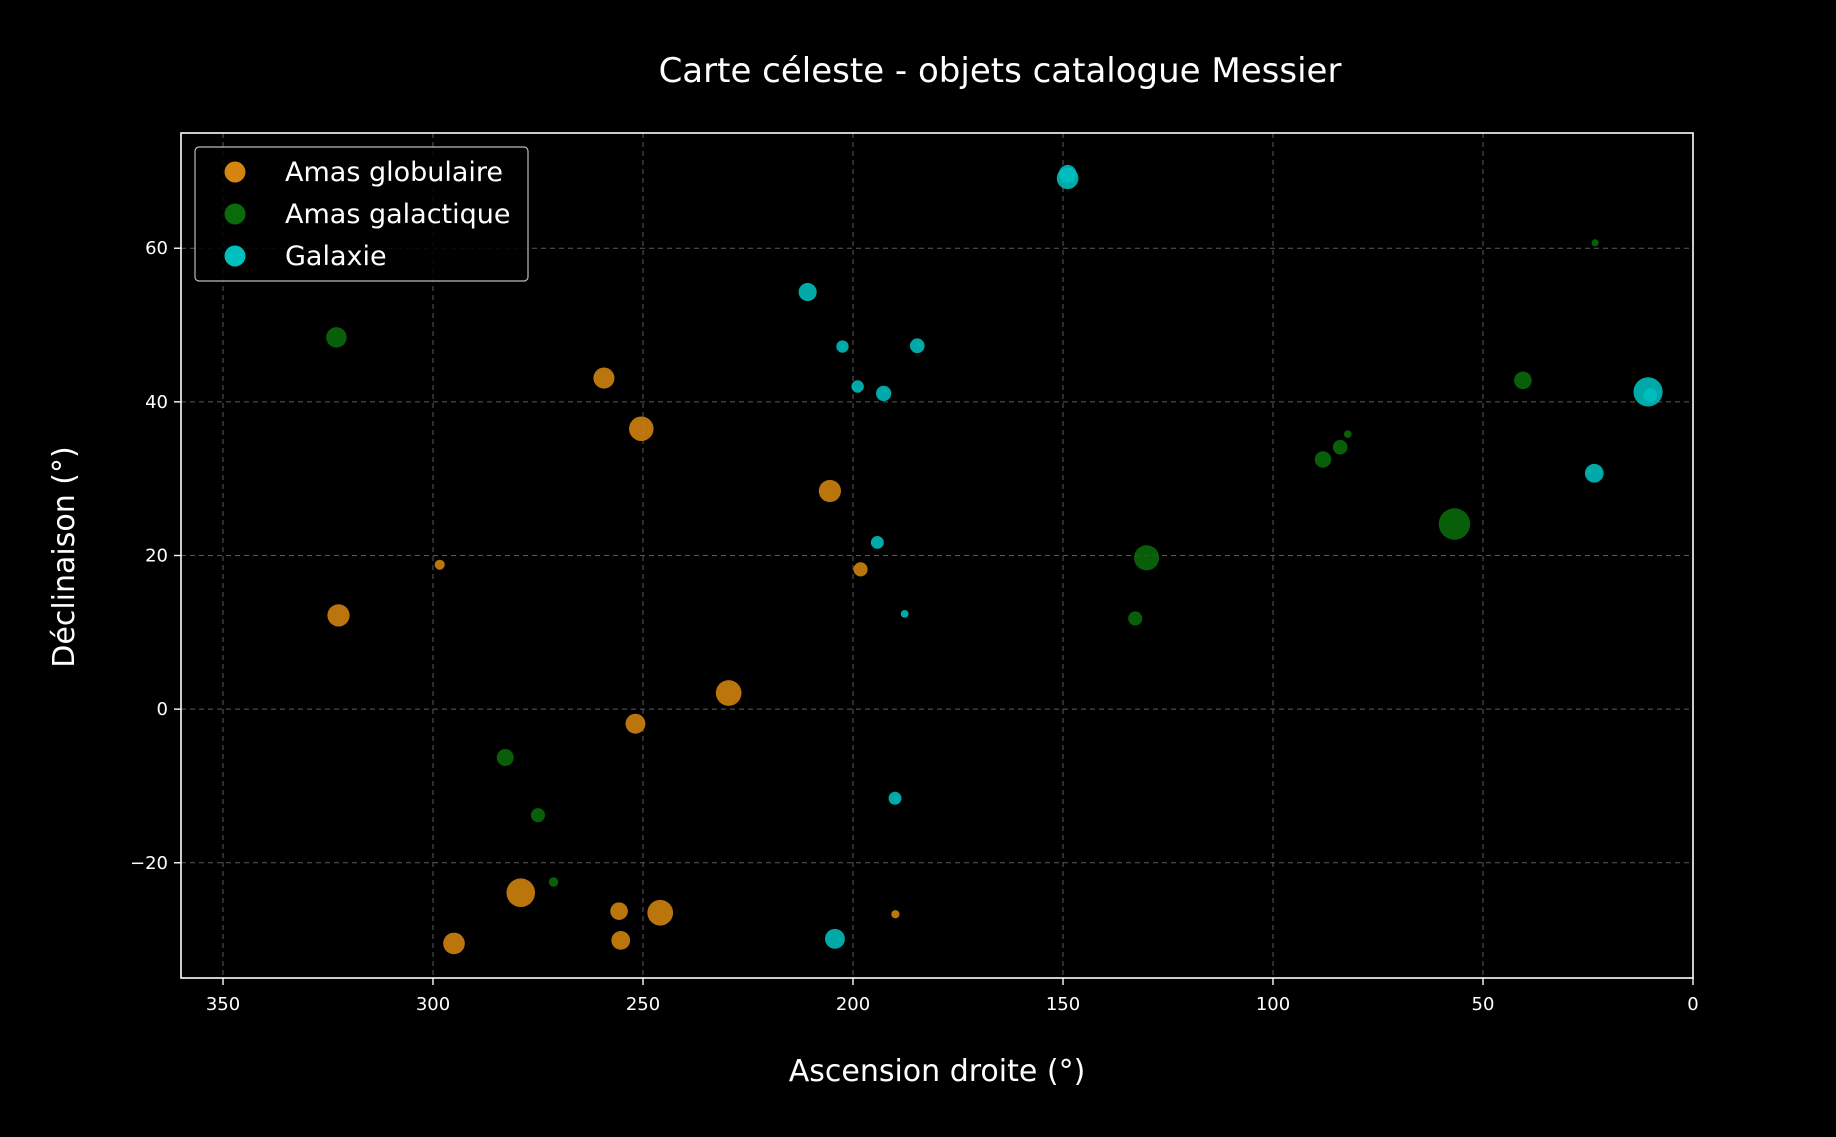 The height and width of the screenshot is (1137, 1836). Describe the element at coordinates (643, 1004) in the screenshot. I see `x-tick-label: 250` at that location.